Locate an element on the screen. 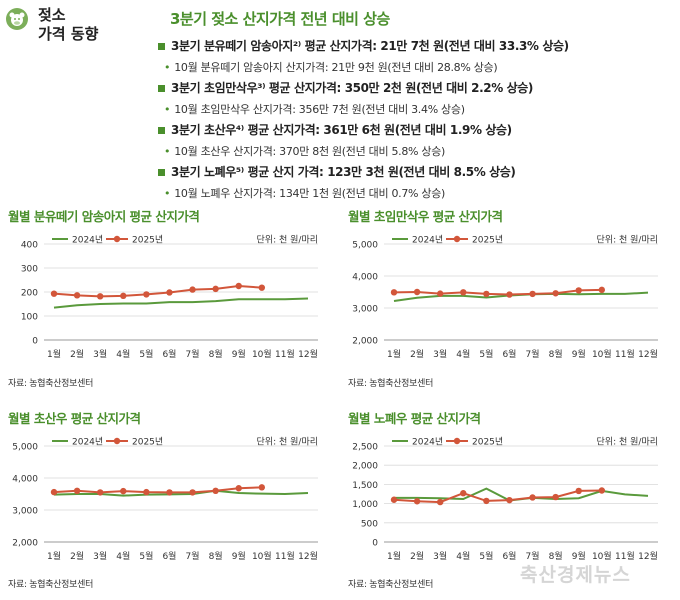 Image resolution: width=680 pixels, height=600 pixels. x-tick-label: 11월 is located at coordinates (285, 556).